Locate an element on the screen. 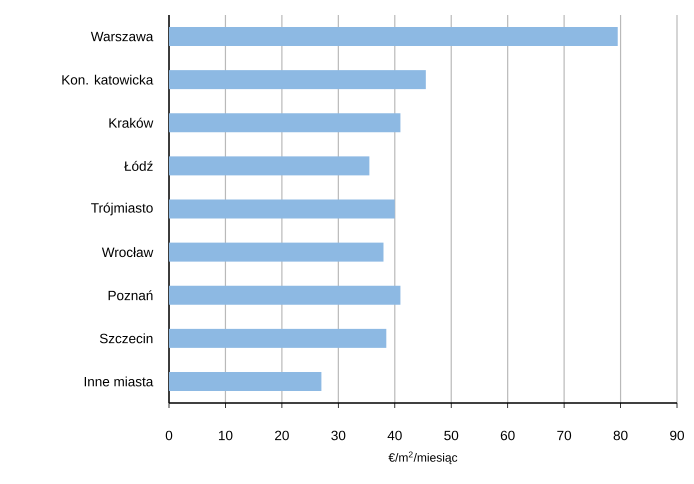 The width and height of the screenshot is (694, 484). x-tick-label: 60 is located at coordinates (507, 435).